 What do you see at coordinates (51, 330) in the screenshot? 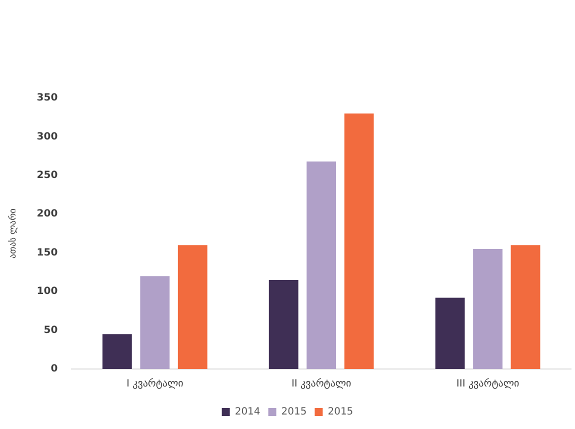
I see `y-tick-label: 50` at bounding box center [51, 330].